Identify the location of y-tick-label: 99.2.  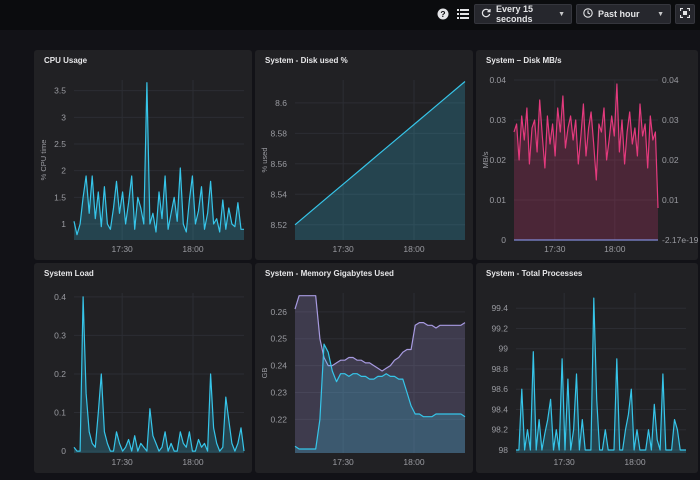
(499, 328).